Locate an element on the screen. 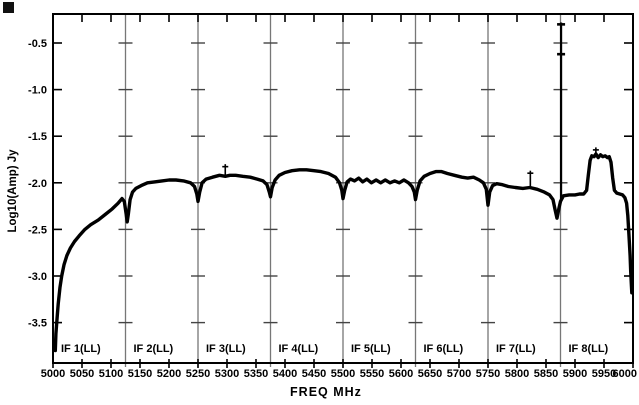 This screenshot has height=405, width=639. y-tick-label: -3.5 is located at coordinates (37, 324).